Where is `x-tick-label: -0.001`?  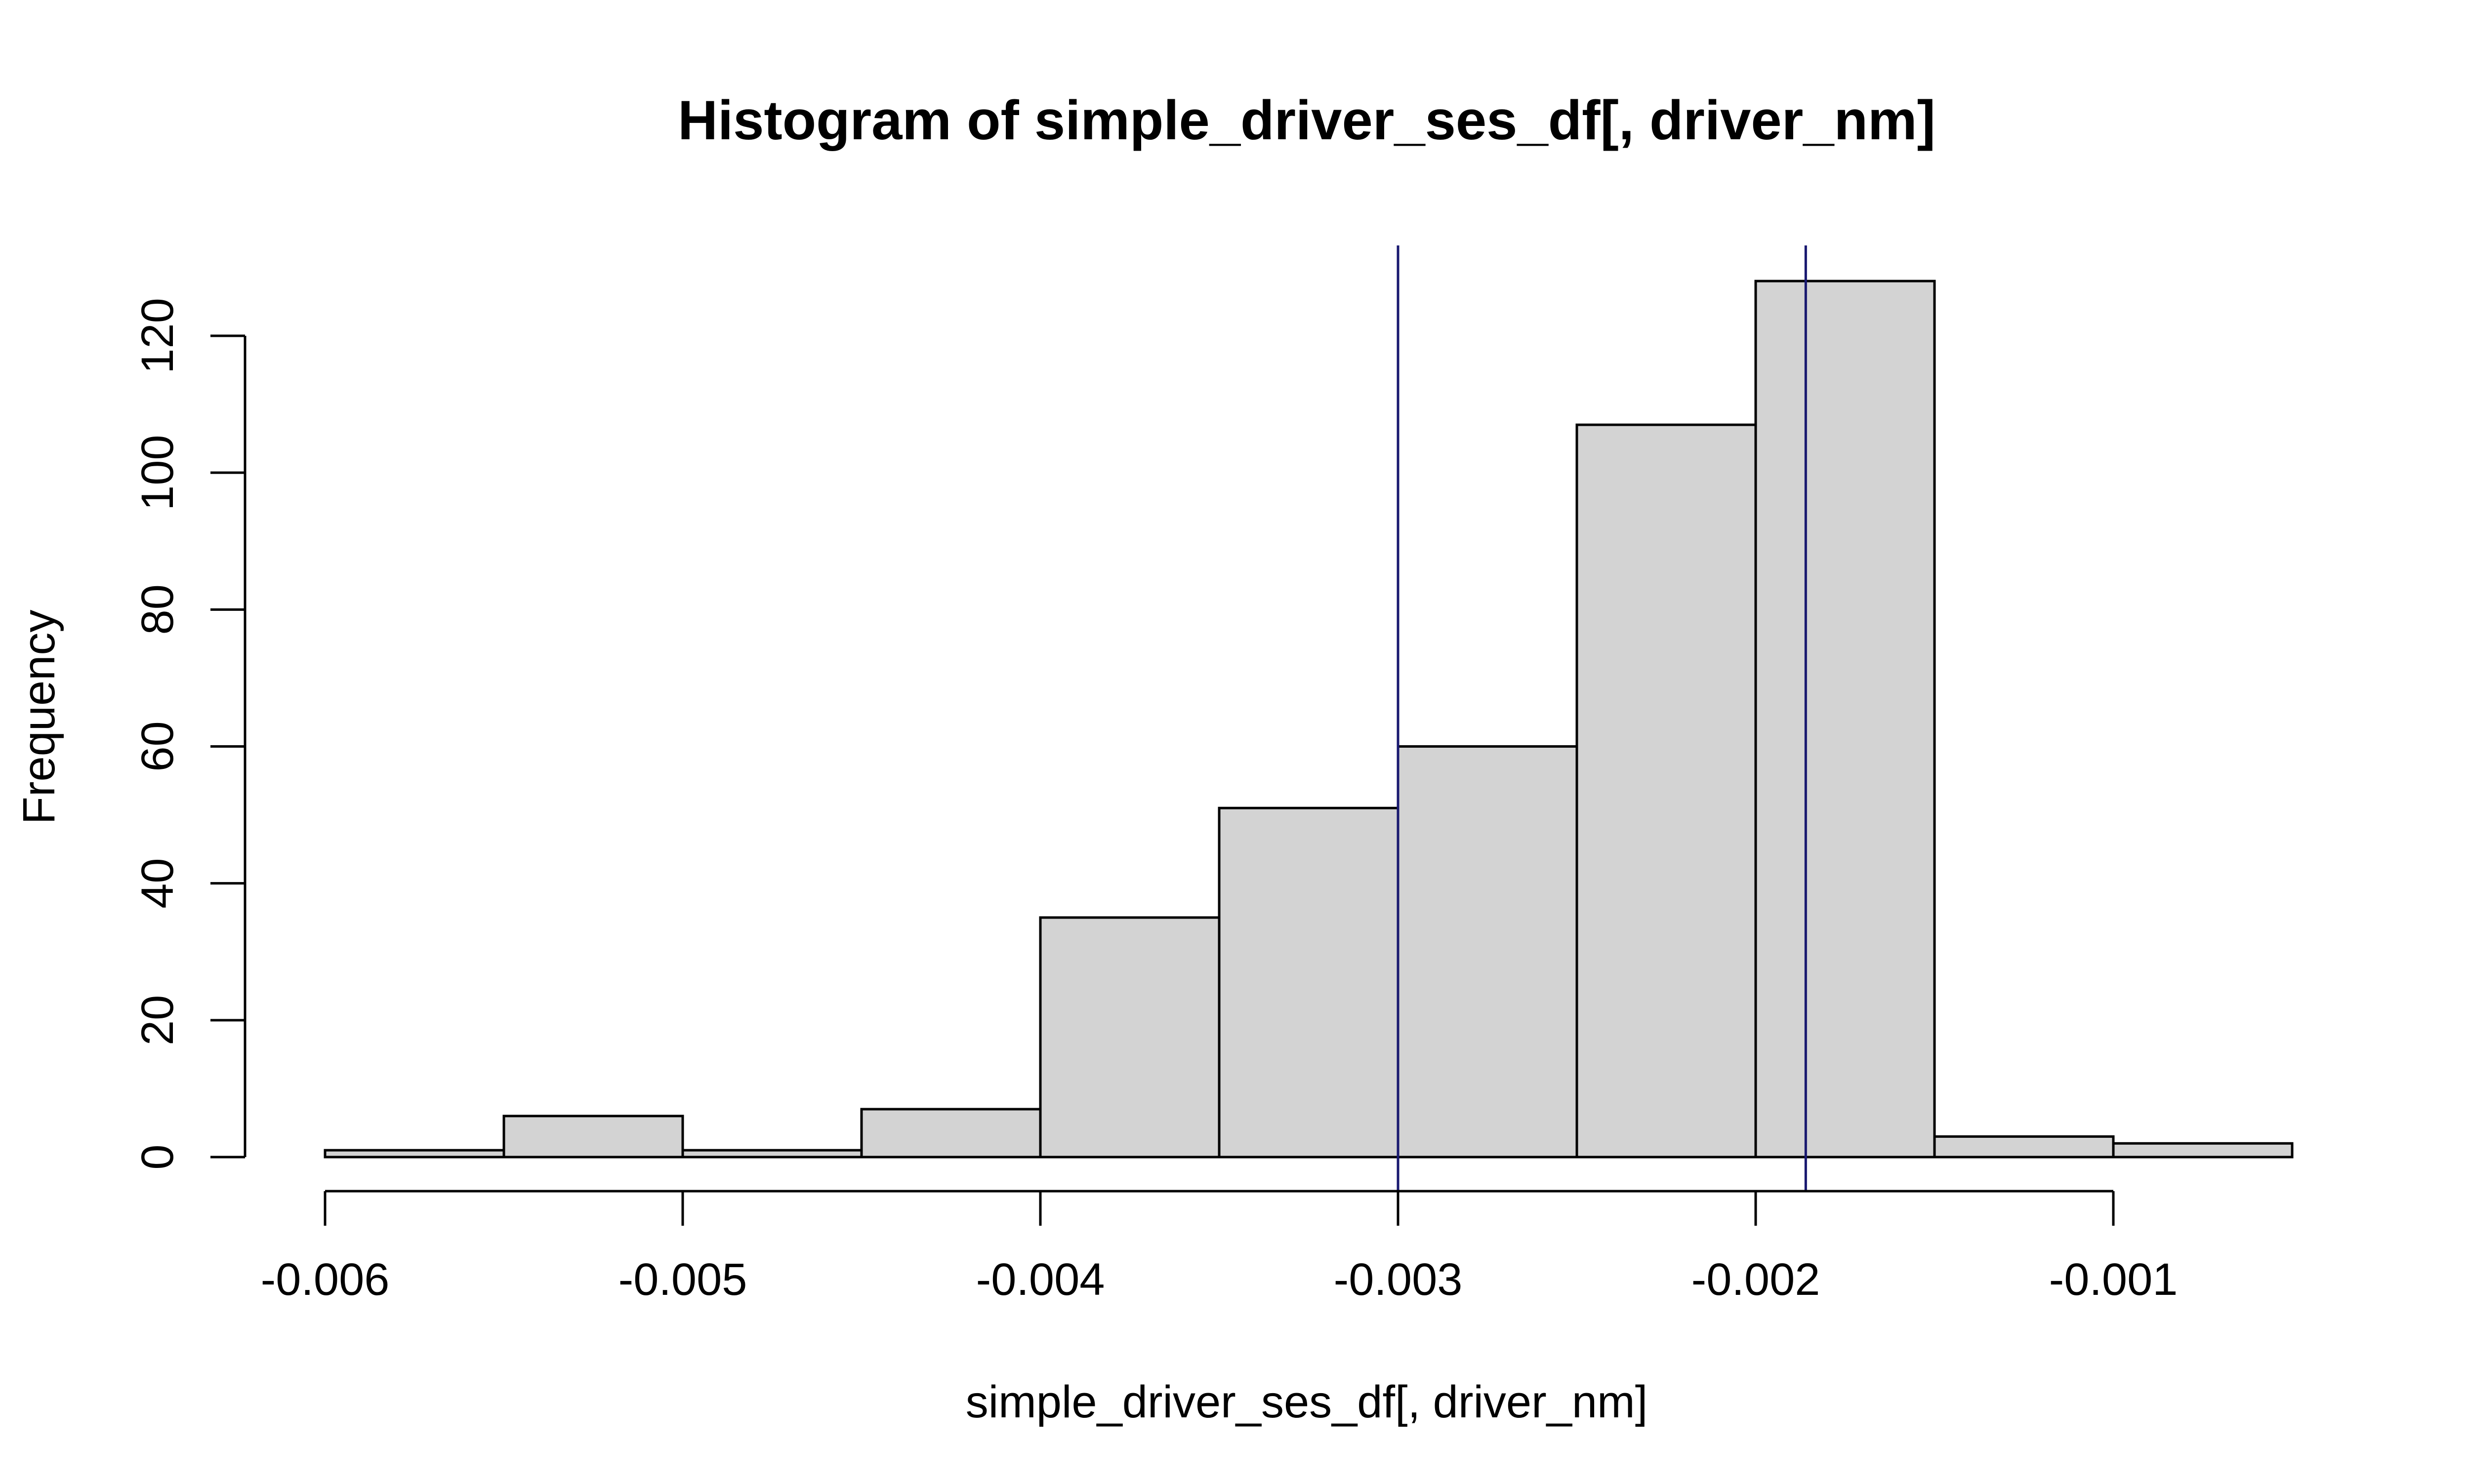
x-tick-label: -0.001 is located at coordinates (2113, 1280).